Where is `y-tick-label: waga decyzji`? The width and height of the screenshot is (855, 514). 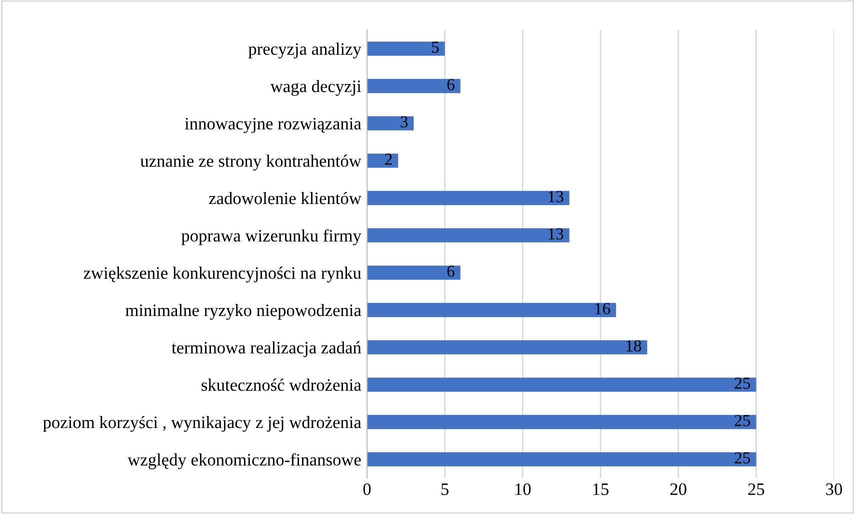 y-tick-label: waga decyzji is located at coordinates (316, 88).